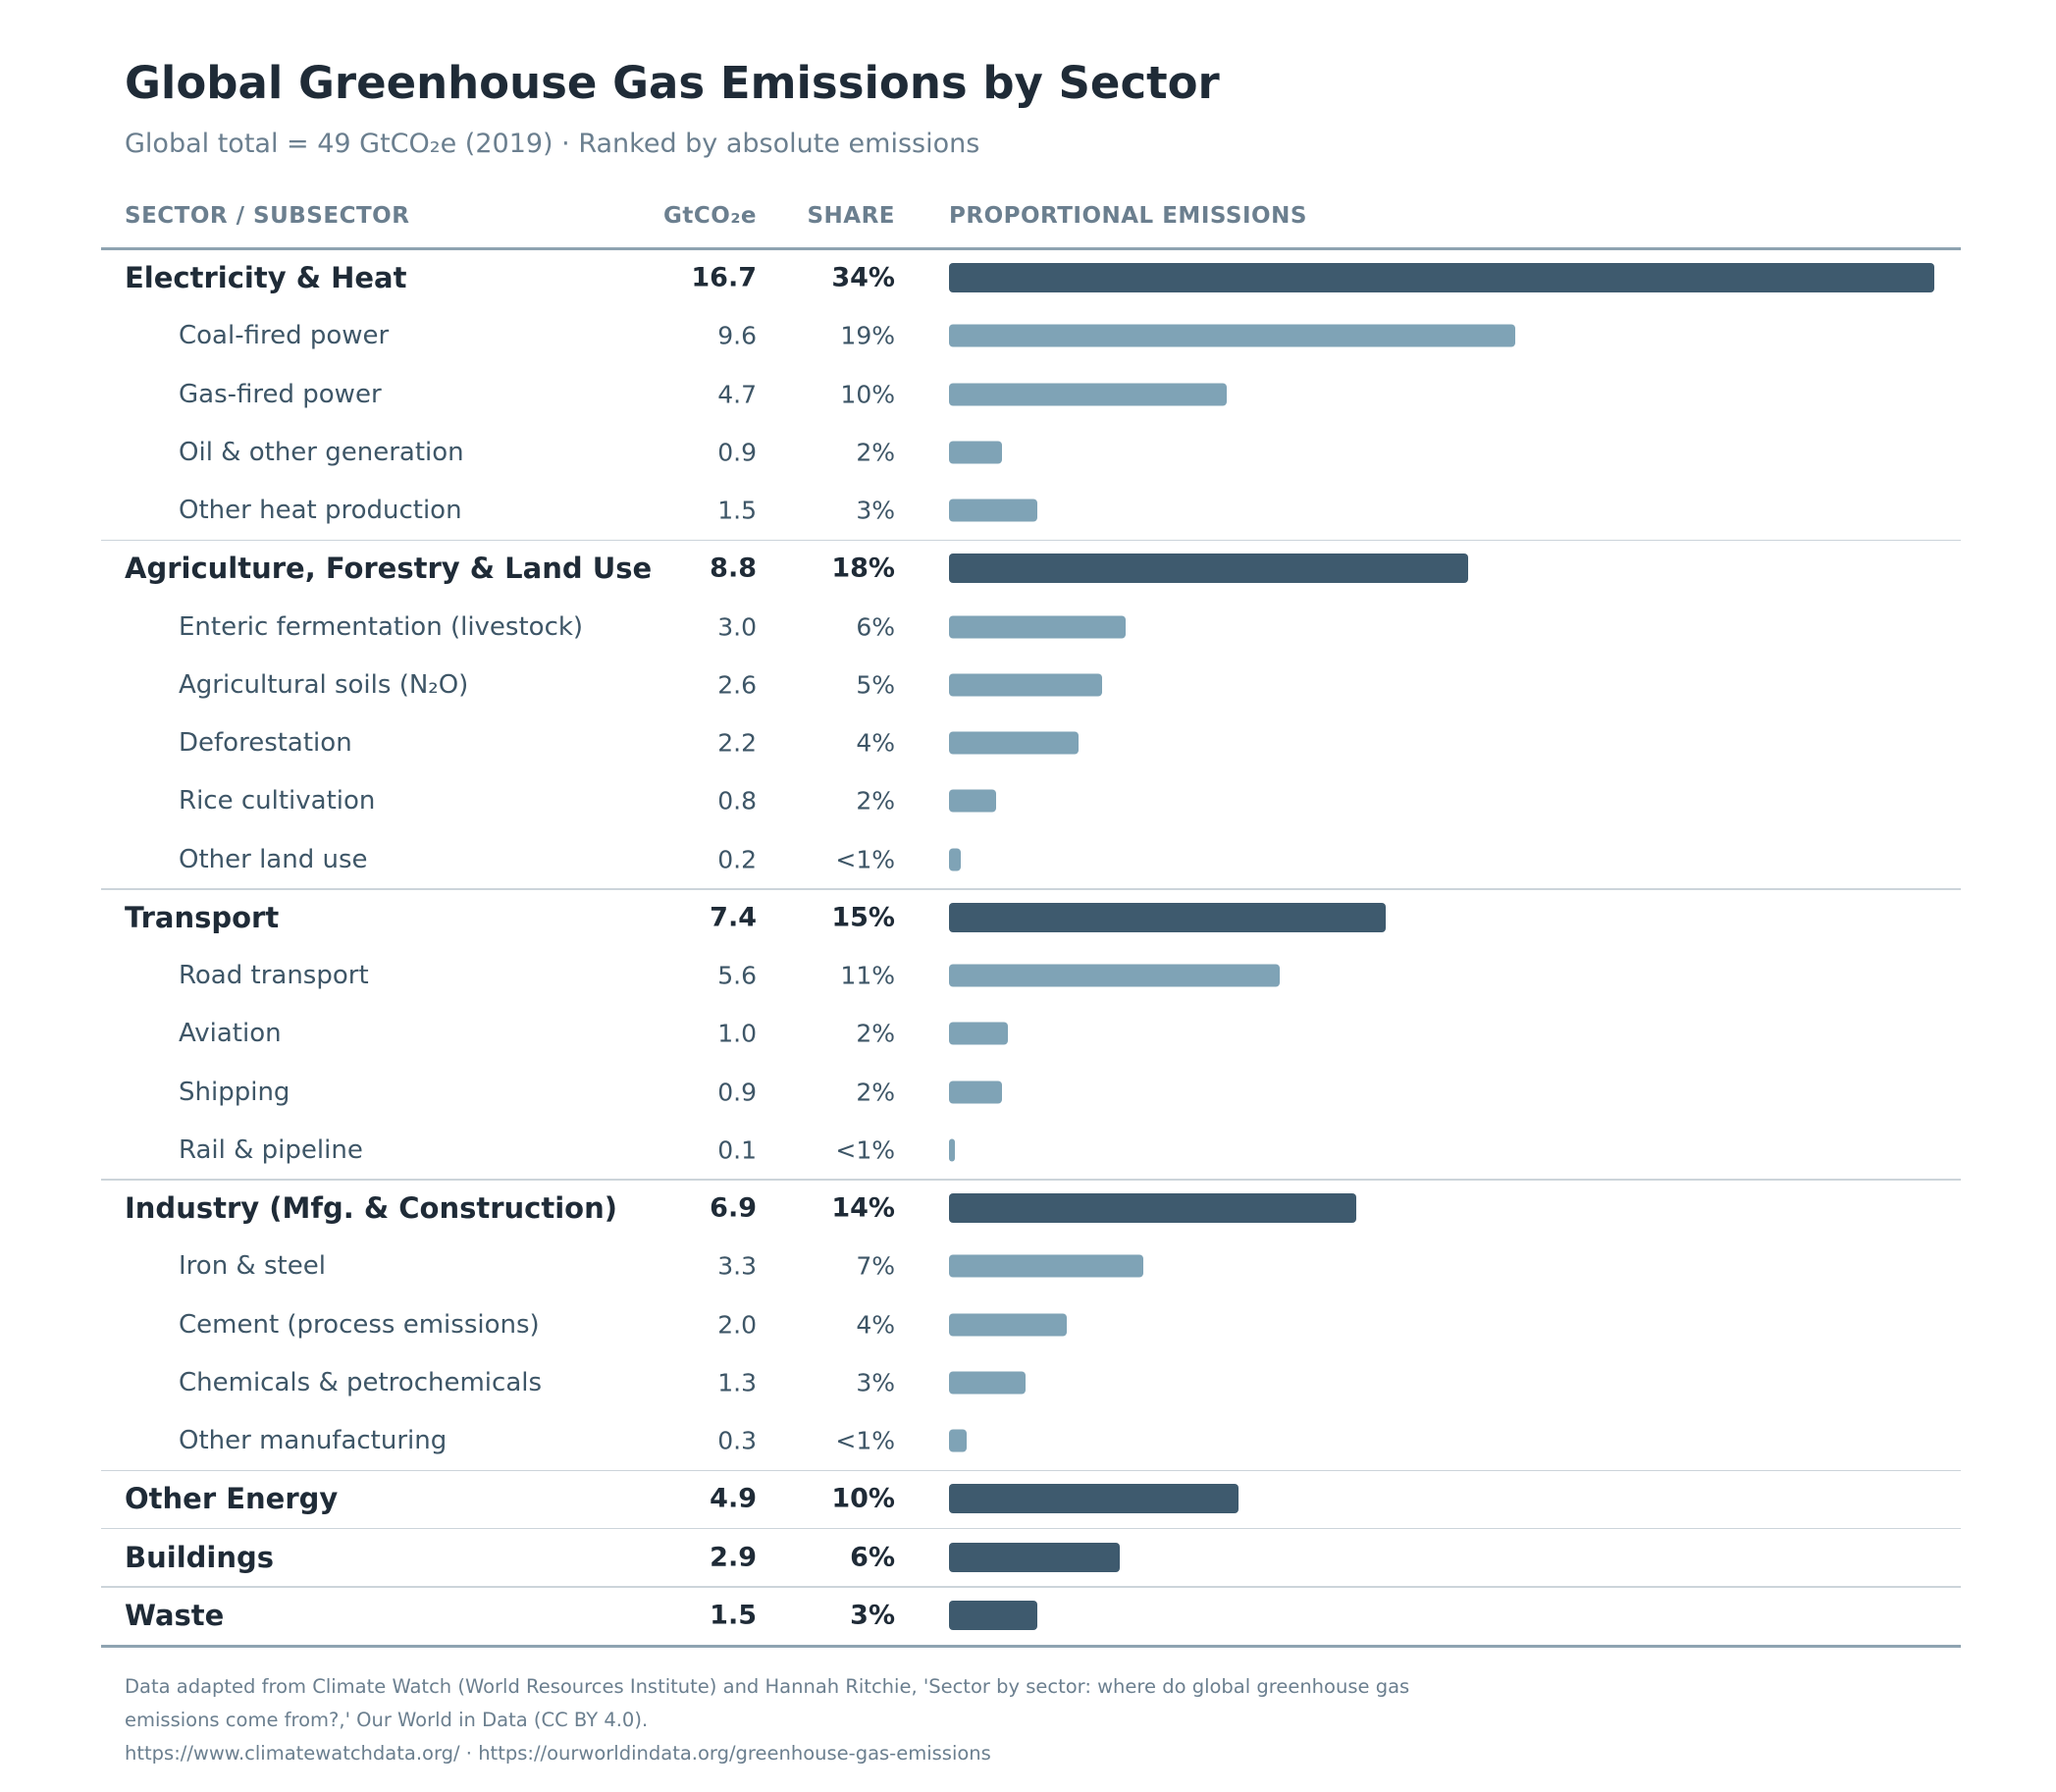  Describe the element at coordinates (867, 335) in the screenshot. I see `share-value: 19%` at that location.